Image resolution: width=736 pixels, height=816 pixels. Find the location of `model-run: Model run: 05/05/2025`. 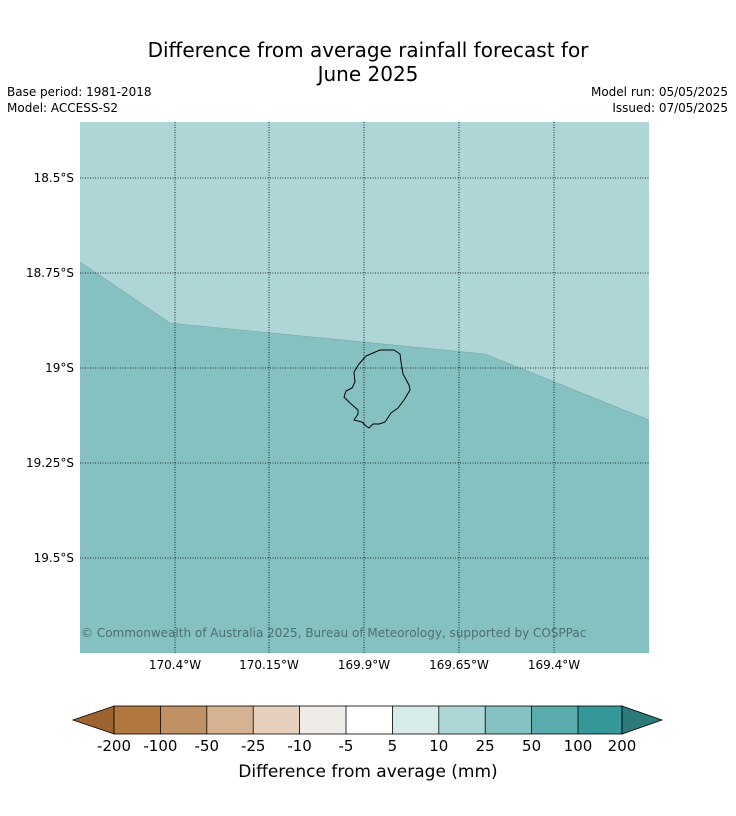

model-run: Model run: 05/05/2025 is located at coordinates (659, 92).